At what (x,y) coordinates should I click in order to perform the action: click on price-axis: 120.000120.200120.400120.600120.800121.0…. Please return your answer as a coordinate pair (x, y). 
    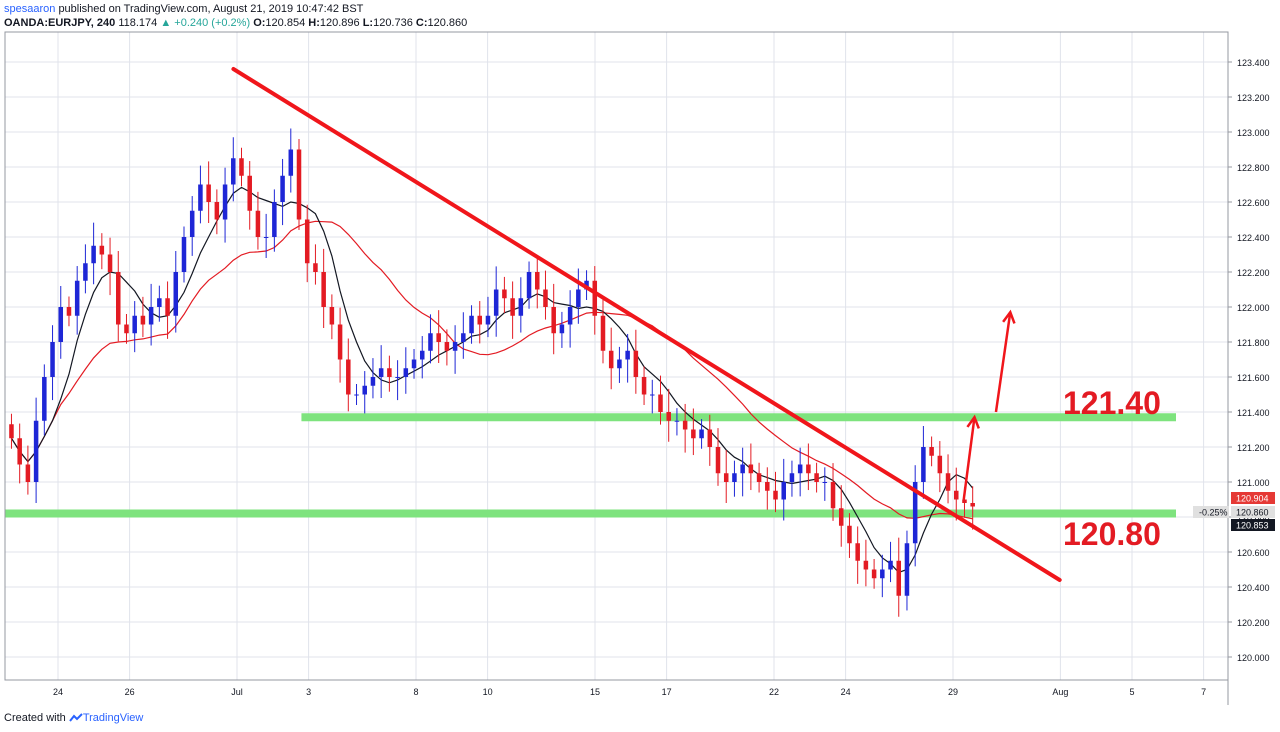
    Looking at the image, I should click on (1249, 360).